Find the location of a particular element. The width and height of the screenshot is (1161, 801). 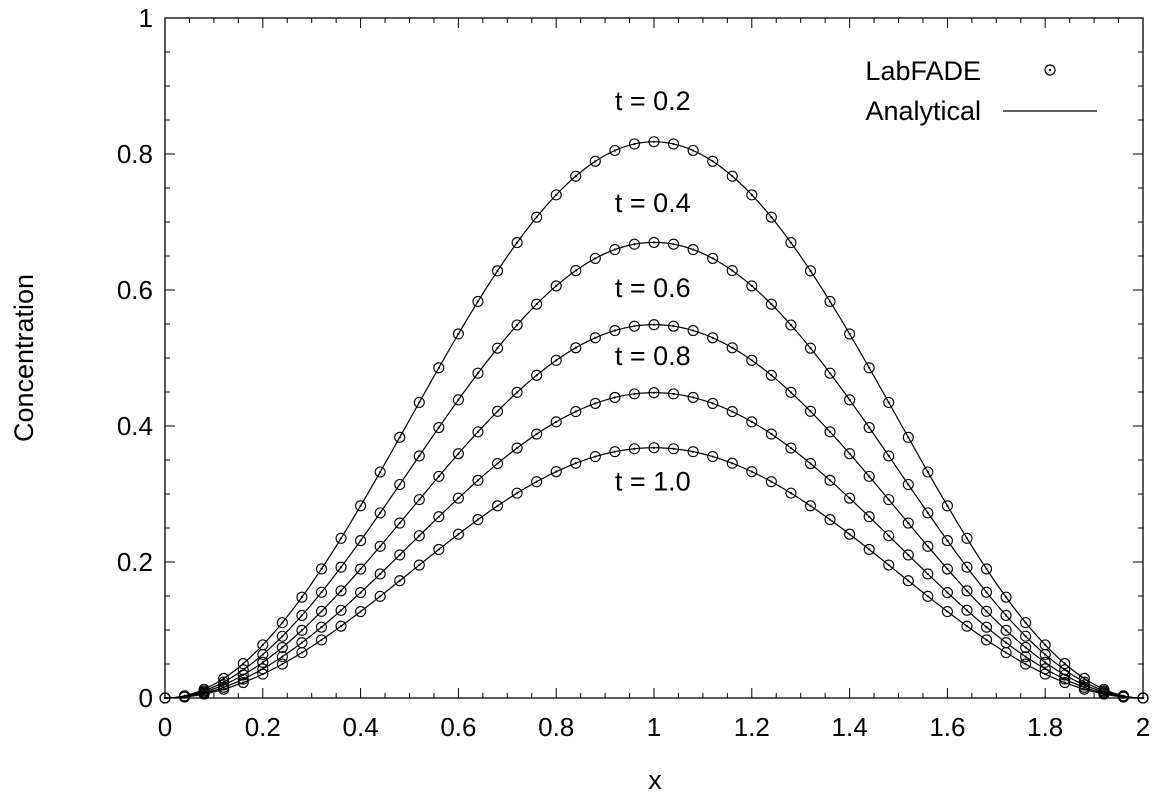

legend-marker-labfade-dot is located at coordinates (1050, 70).